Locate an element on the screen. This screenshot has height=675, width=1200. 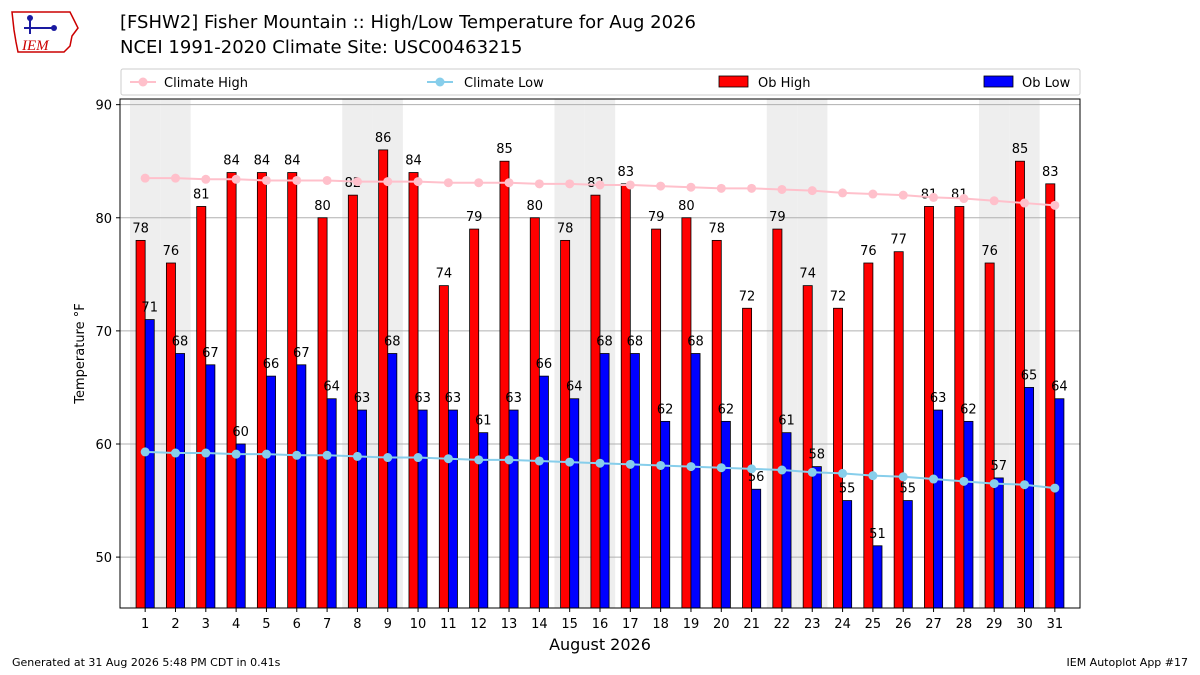
x-tick-label-15: 15 is located at coordinates (569, 624).